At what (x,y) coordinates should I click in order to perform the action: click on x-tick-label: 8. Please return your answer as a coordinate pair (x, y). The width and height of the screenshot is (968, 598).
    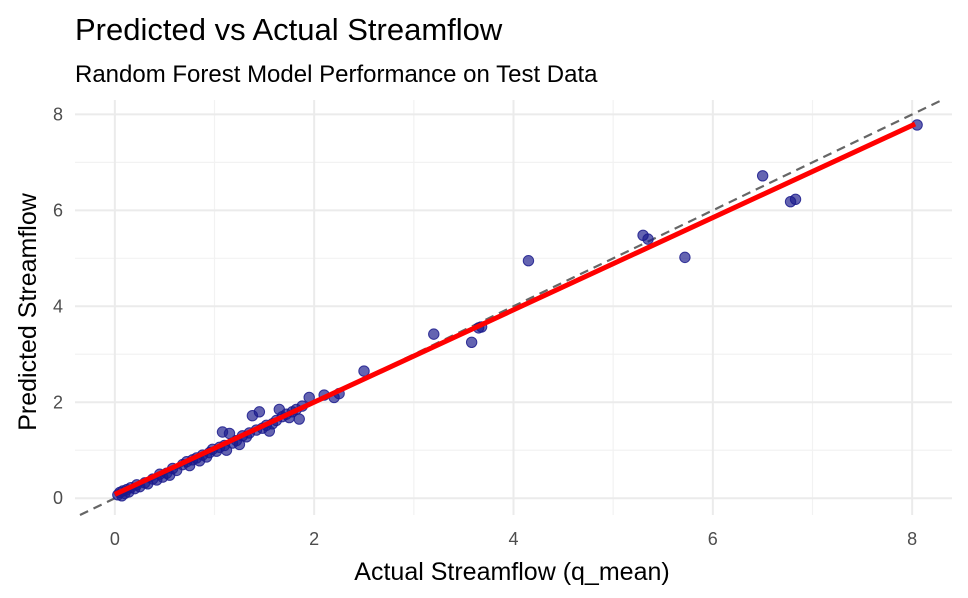
    Looking at the image, I should click on (912, 539).